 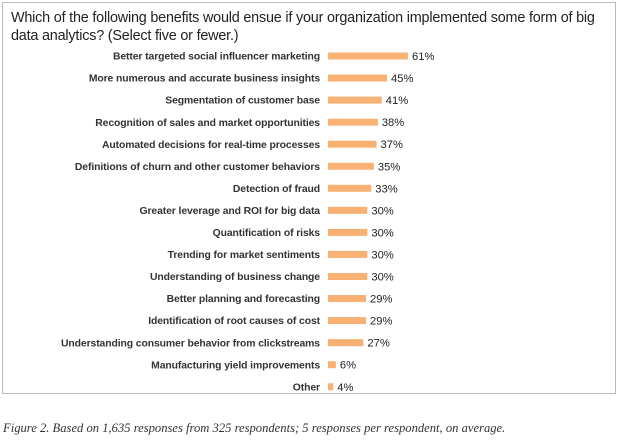 I want to click on value-label: 61%, so click(x=423, y=57).